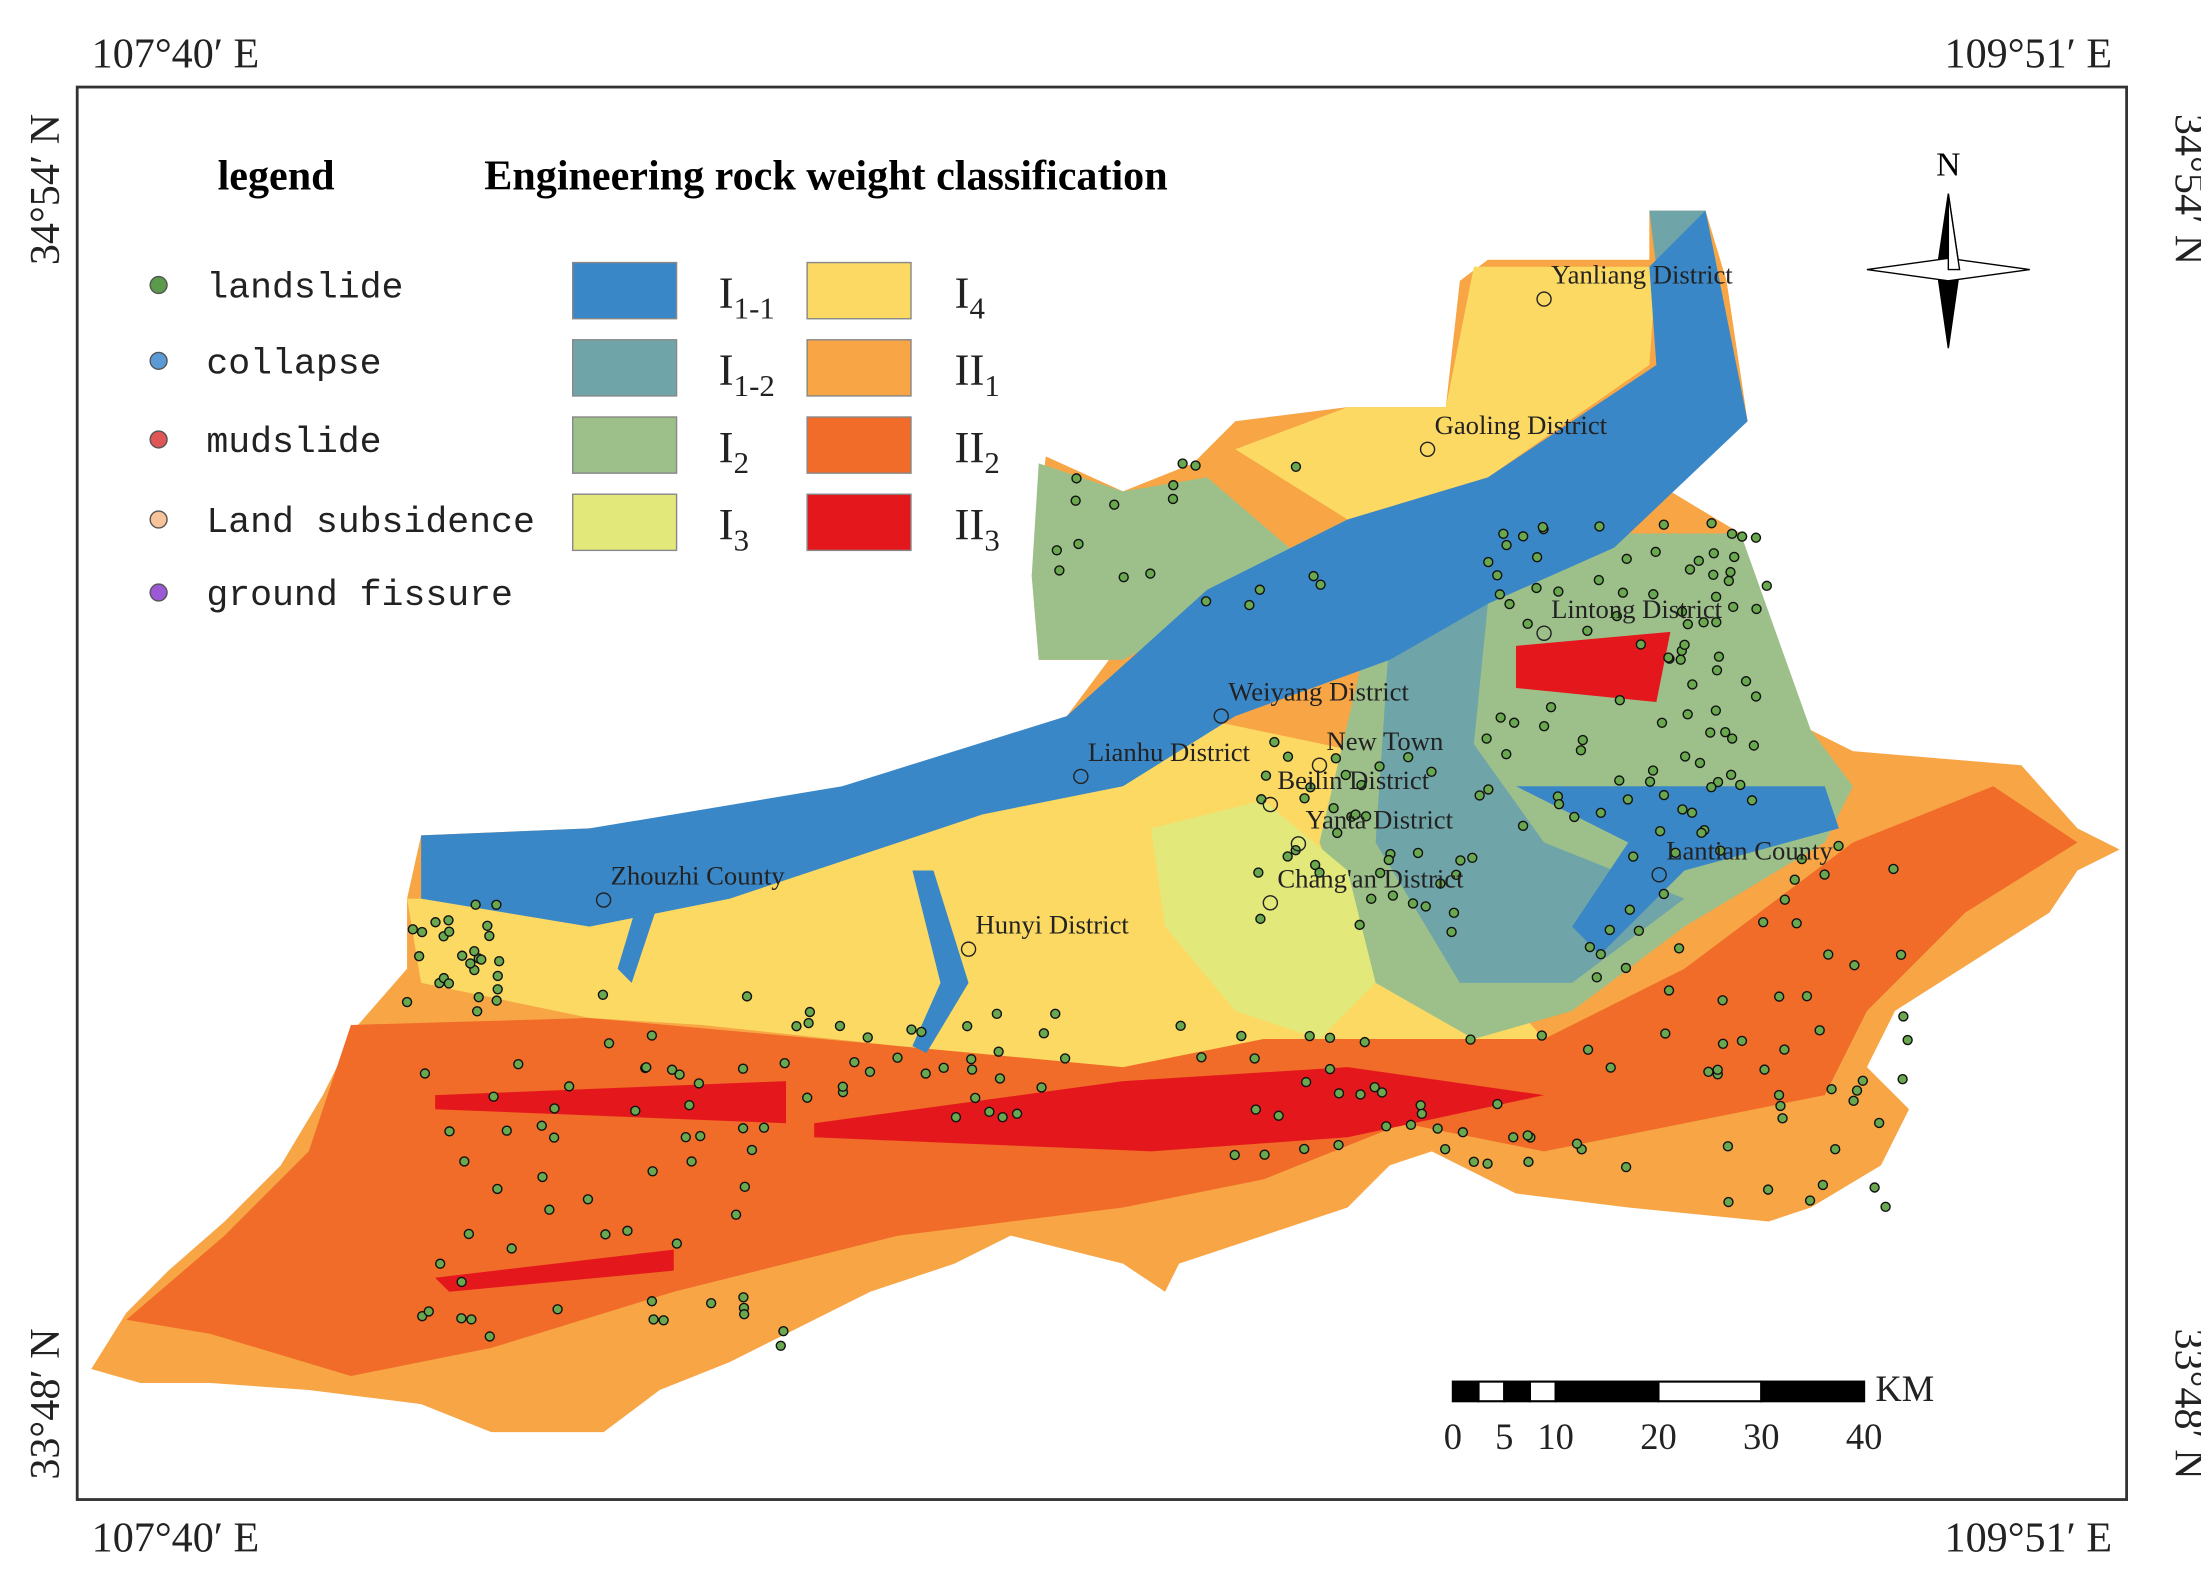 This screenshot has width=2201, height=1588. Describe the element at coordinates (1169, 752) in the screenshot. I see `district-label: Lianhu District` at that location.